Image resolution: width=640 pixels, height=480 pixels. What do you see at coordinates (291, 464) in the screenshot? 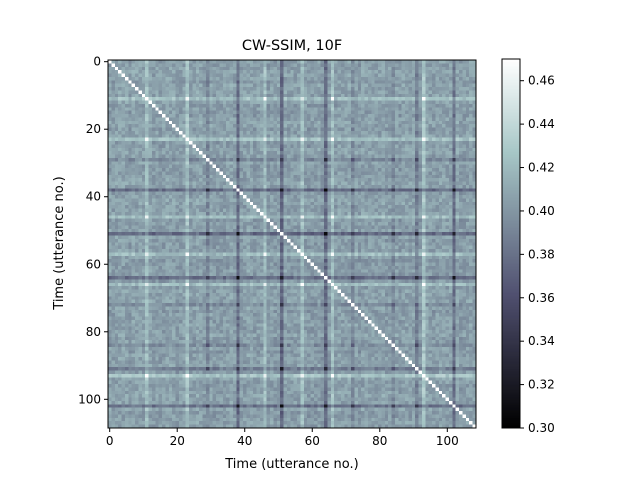
I see `x-axis-label: Time (utterance no.)` at bounding box center [291, 464].